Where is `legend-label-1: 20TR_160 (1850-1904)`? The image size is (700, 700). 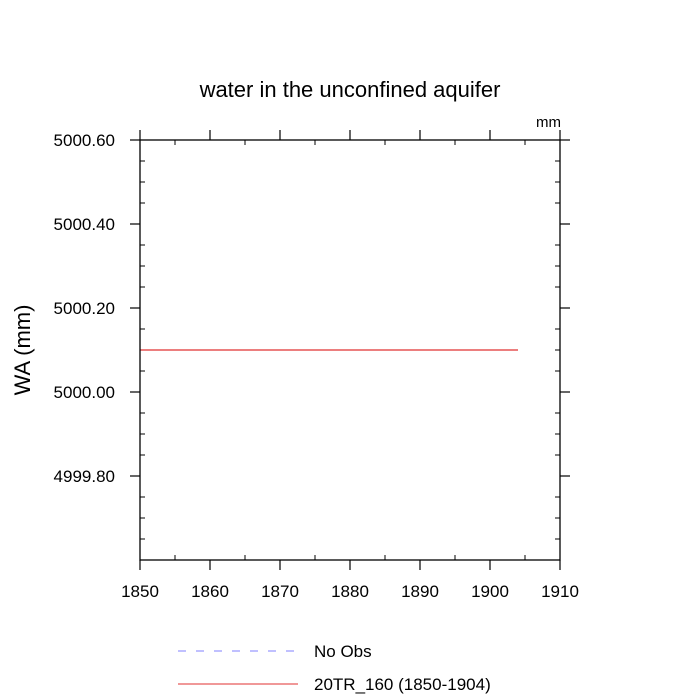 legend-label-1: 20TR_160 (1850-1904) is located at coordinates (402, 684).